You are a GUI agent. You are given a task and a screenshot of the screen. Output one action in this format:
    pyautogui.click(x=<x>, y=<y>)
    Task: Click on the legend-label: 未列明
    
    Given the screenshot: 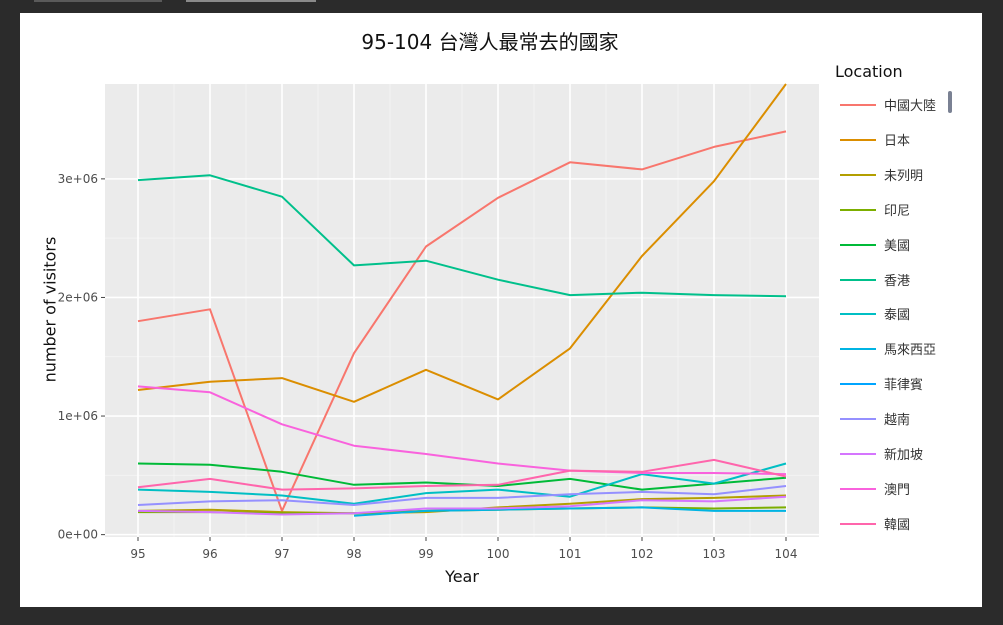 What is the action you would take?
    pyautogui.click(x=904, y=176)
    